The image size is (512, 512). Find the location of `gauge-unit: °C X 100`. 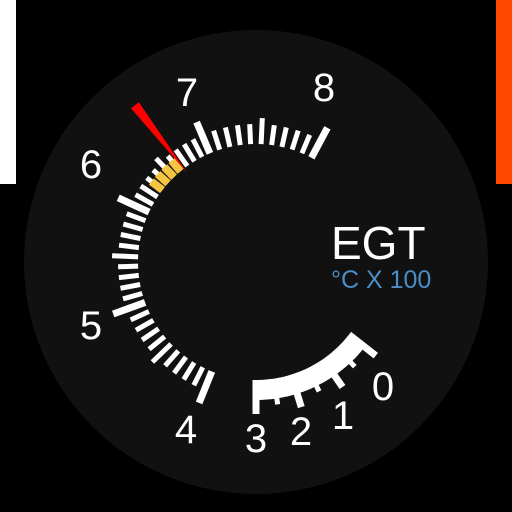

gauge-unit: °C X 100 is located at coordinates (381, 280).